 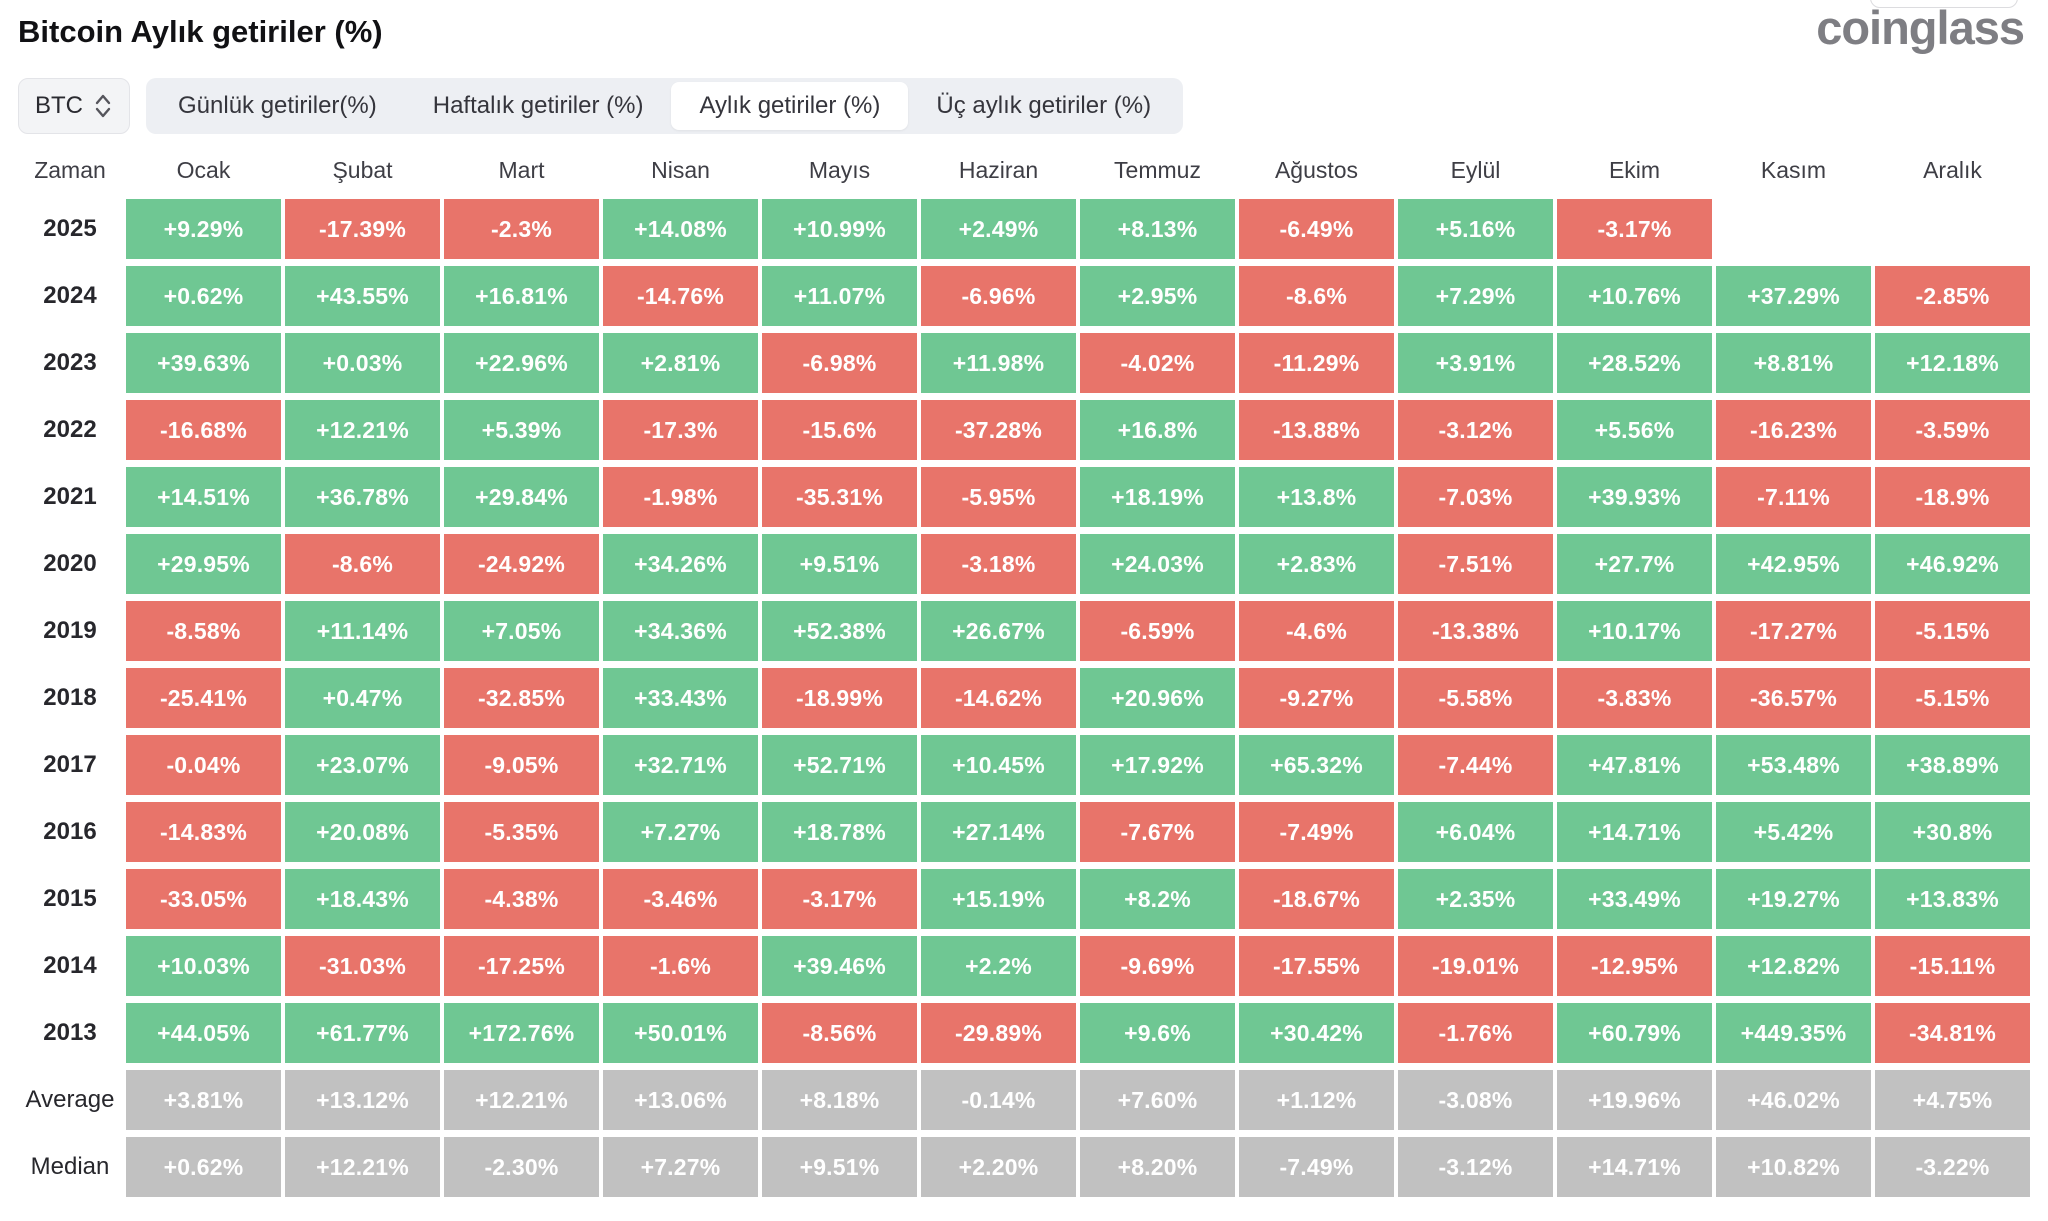 I want to click on return-cell: +7.60%, so click(x=1157, y=1100).